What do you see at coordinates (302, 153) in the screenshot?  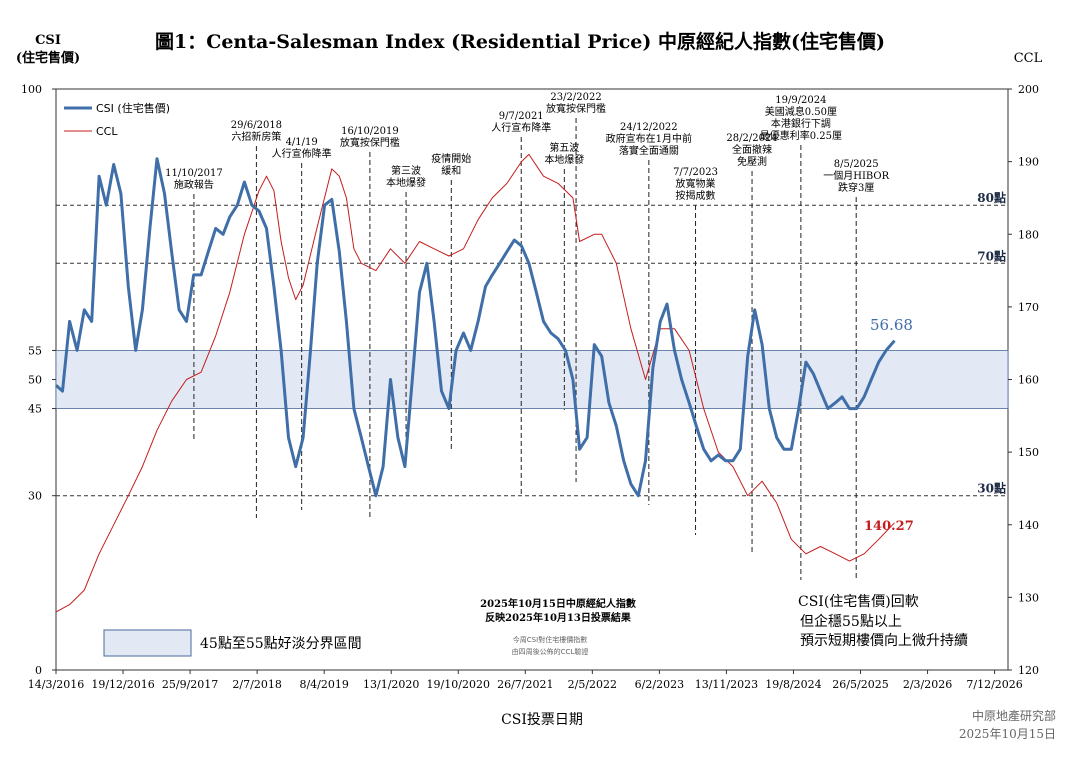 I see `event-label: 人行宣佈降準` at bounding box center [302, 153].